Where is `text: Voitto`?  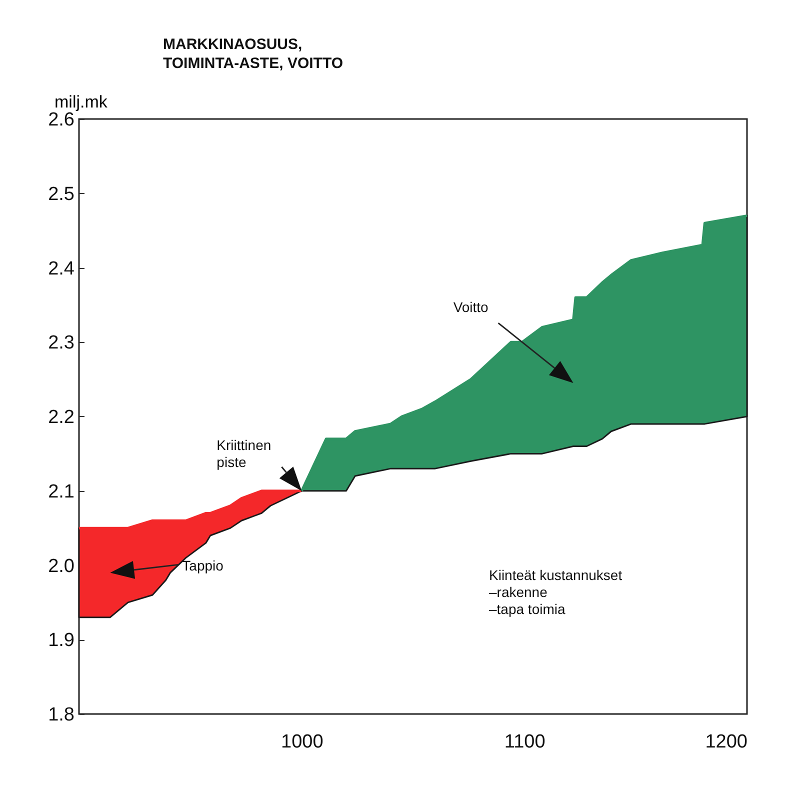
text: Voitto is located at coordinates (471, 307).